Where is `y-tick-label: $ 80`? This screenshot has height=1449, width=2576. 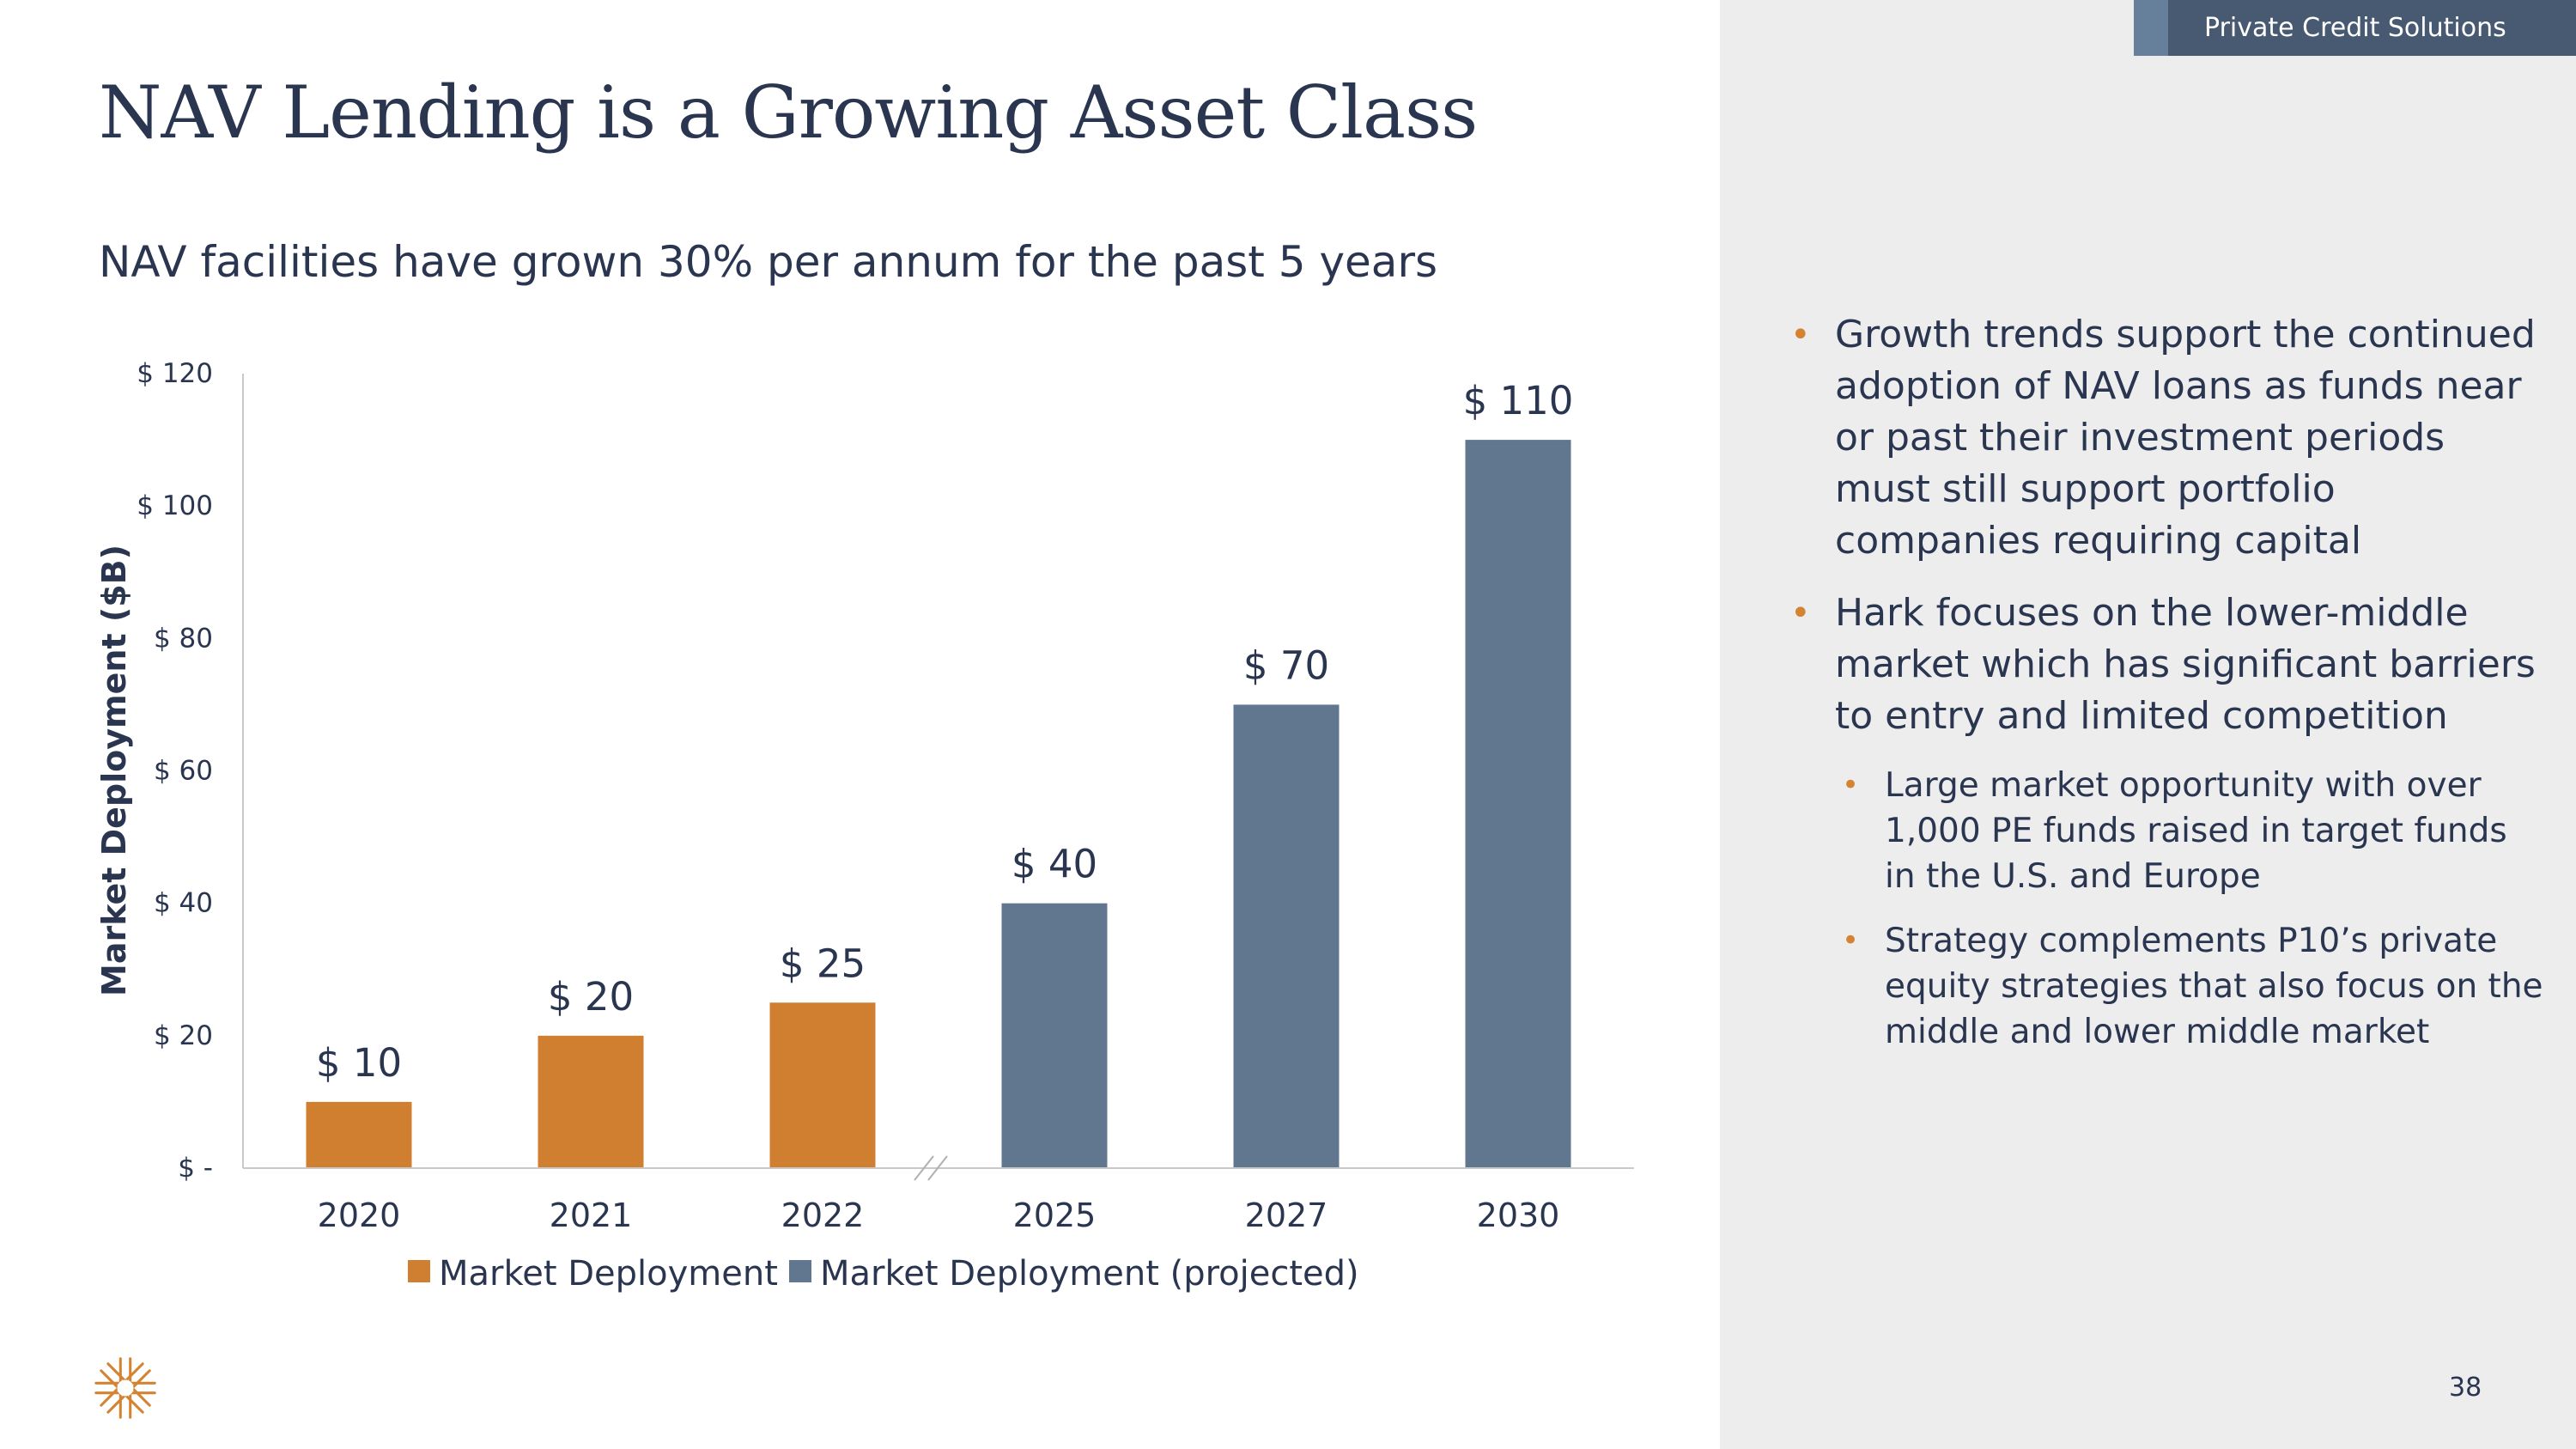 y-tick-label: $ 80 is located at coordinates (183, 638).